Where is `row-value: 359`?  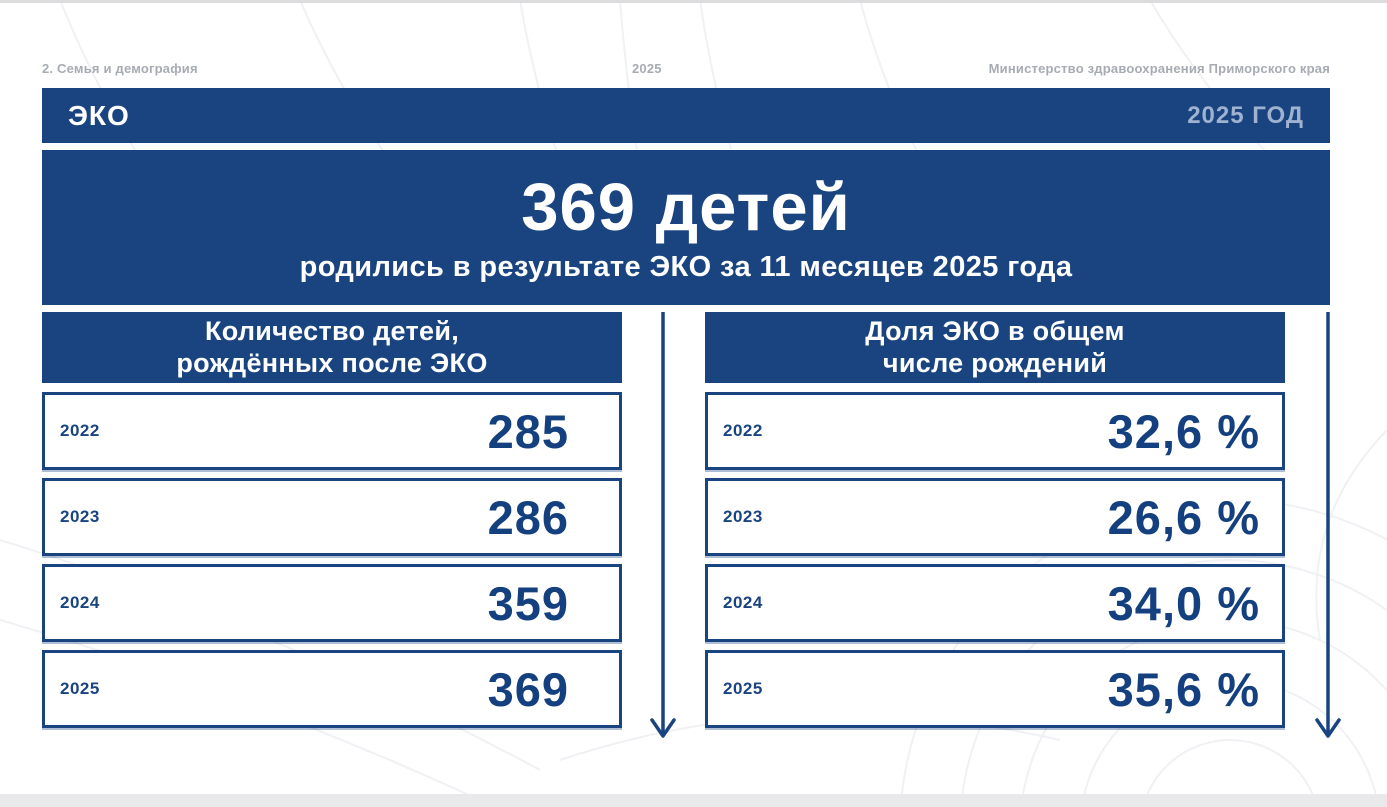
row-value: 359 is located at coordinates (528, 603).